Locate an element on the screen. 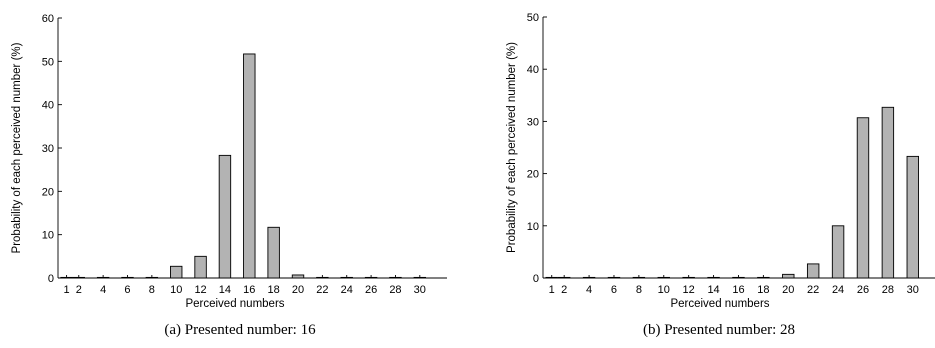 The width and height of the screenshot is (935, 348). y-tick-label: 60 is located at coordinates (48, 19).